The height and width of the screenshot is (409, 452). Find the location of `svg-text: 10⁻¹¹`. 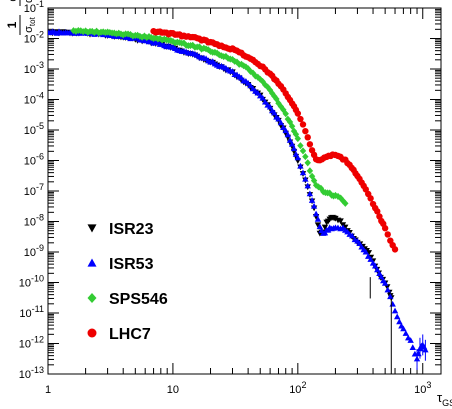

svg-text: 10⁻¹¹ is located at coordinates (31, 312).